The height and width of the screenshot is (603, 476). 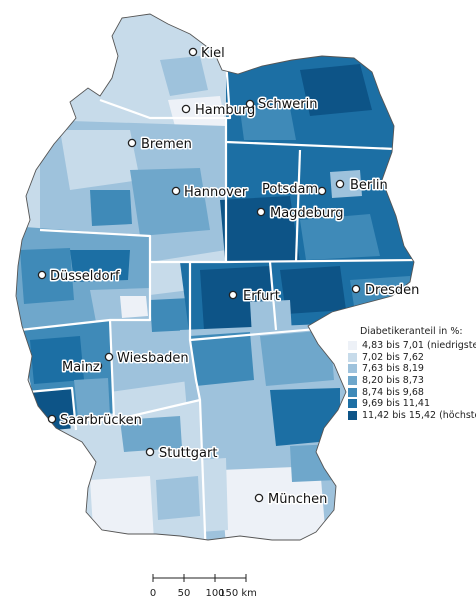 I want to click on city-mainz: Mainz, so click(x=82, y=368).